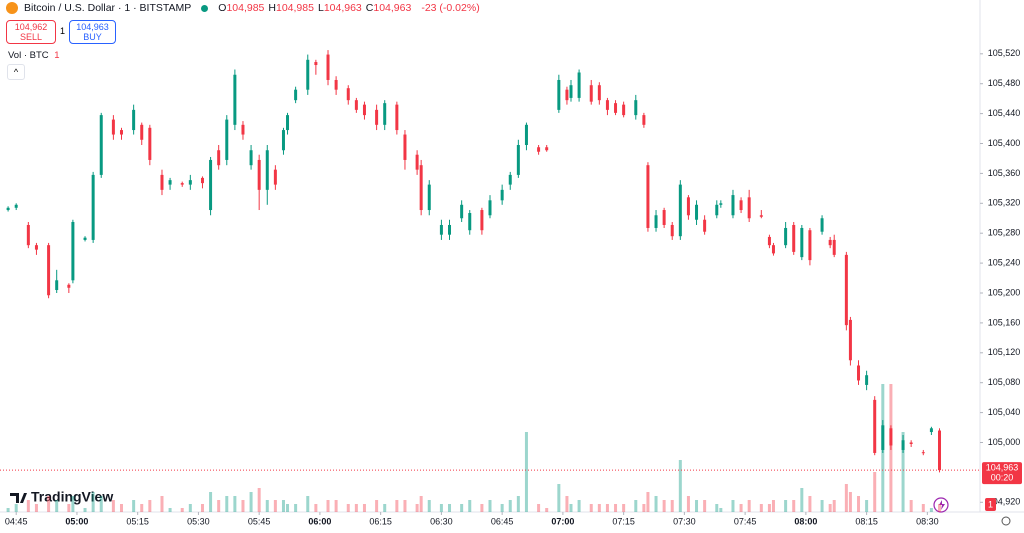 Image resolution: width=1024 pixels, height=533 pixels. What do you see at coordinates (1004, 83) in the screenshot?
I see `y-tick-label: 105,480` at bounding box center [1004, 83].